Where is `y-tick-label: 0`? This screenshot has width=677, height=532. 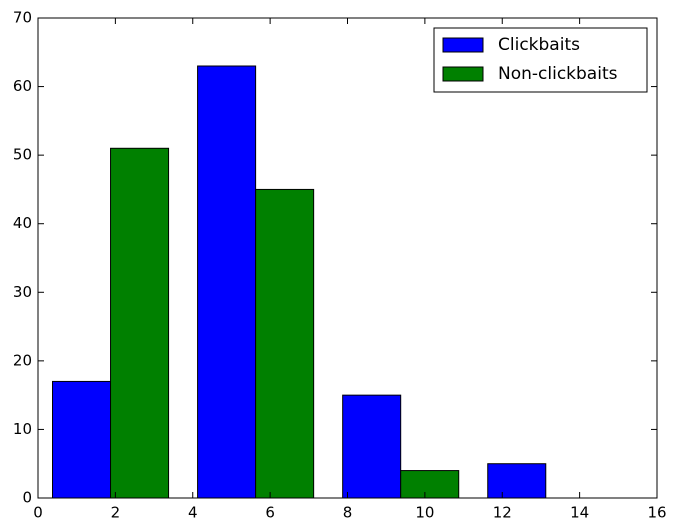
y-tick-label: 0 is located at coordinates (27, 498).